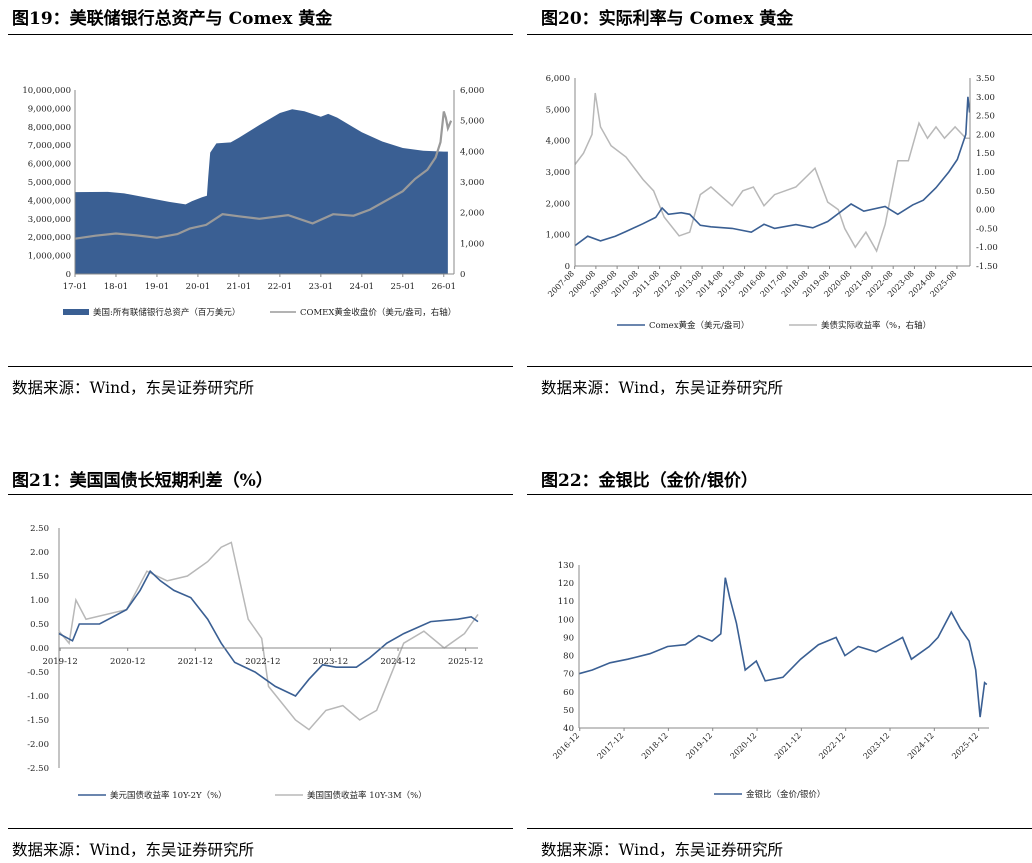 The height and width of the screenshot is (863, 1032). I want to click on x-tick-label: 2021-12, so click(788, 746).